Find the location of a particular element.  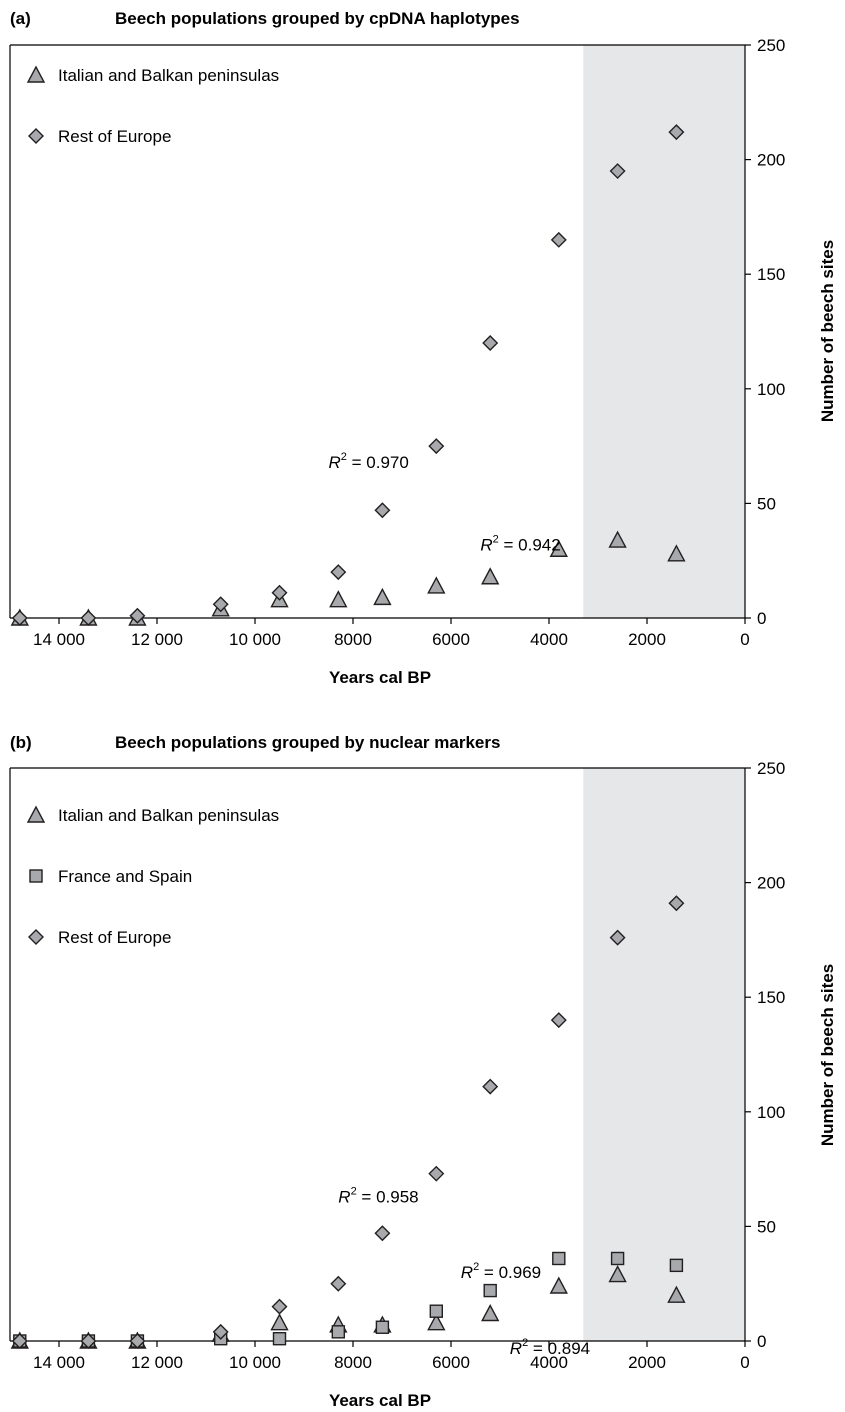

legend-marker-square is located at coordinates (36, 876).